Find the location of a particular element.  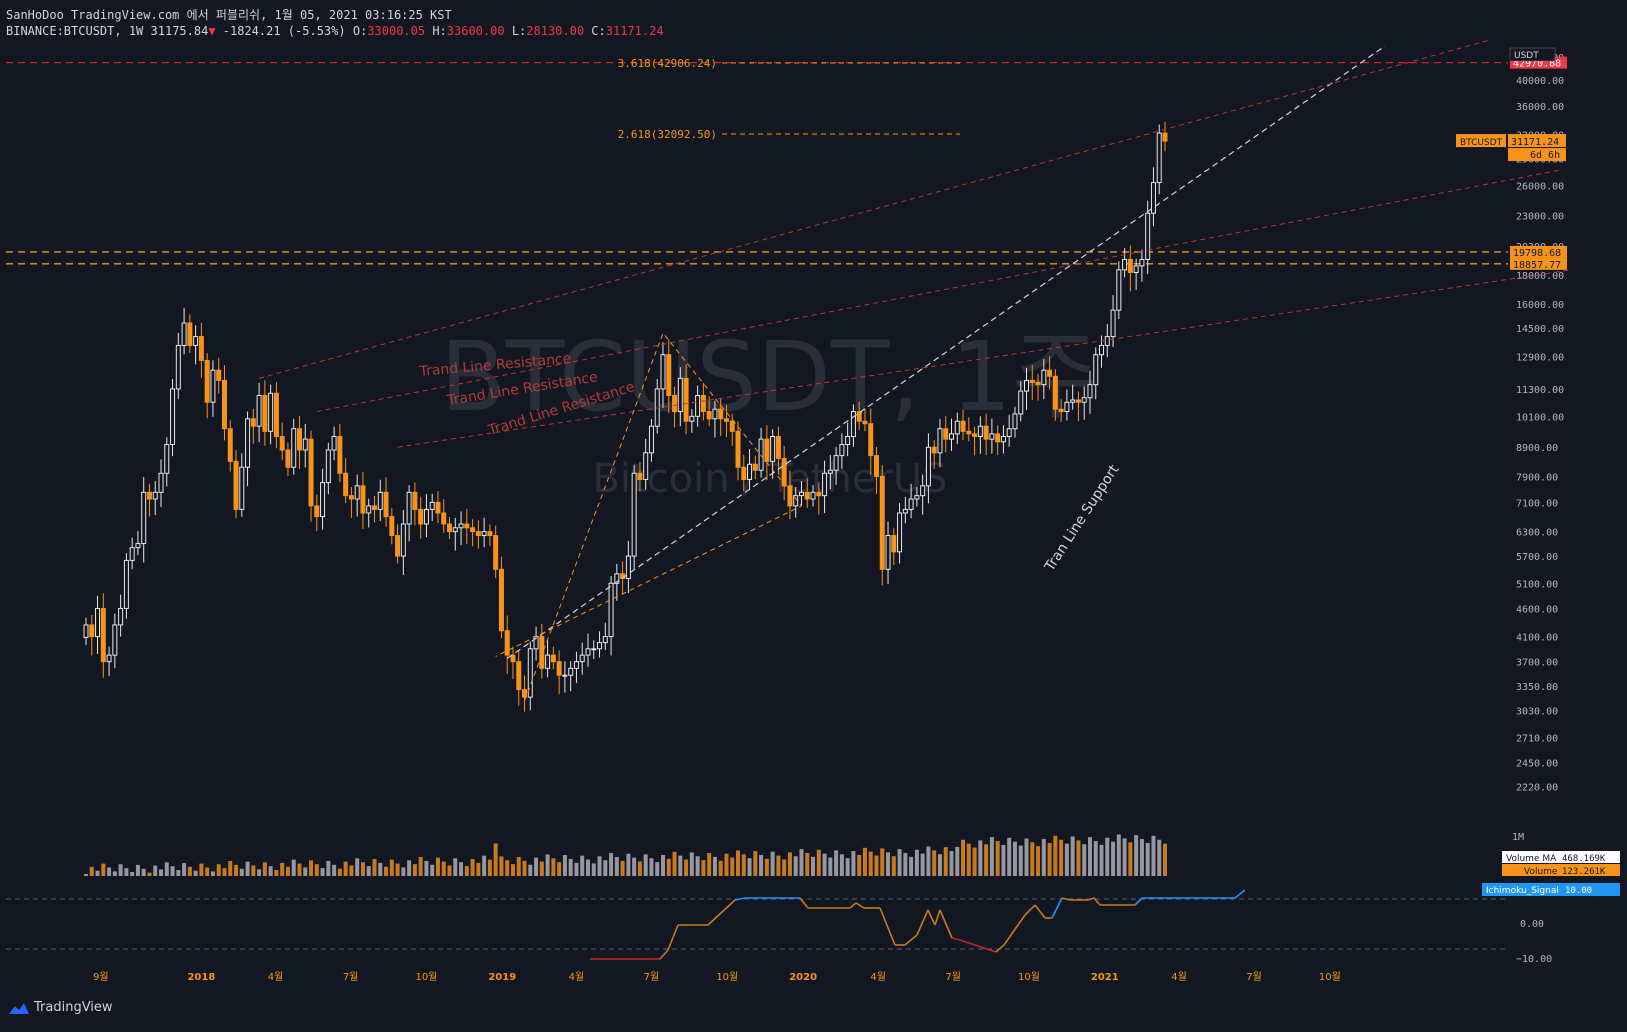

y-tick-label: 11300.00 is located at coordinates (1540, 390).